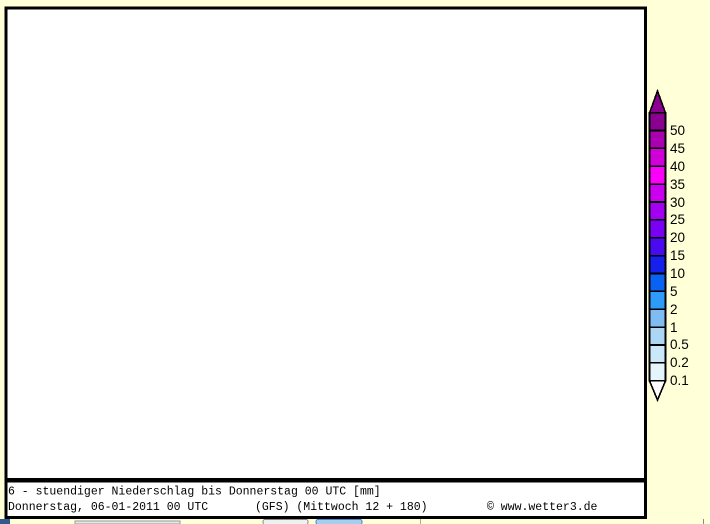  What do you see at coordinates (679, 380) in the screenshot?
I see `svg-text: 0.1` at bounding box center [679, 380].